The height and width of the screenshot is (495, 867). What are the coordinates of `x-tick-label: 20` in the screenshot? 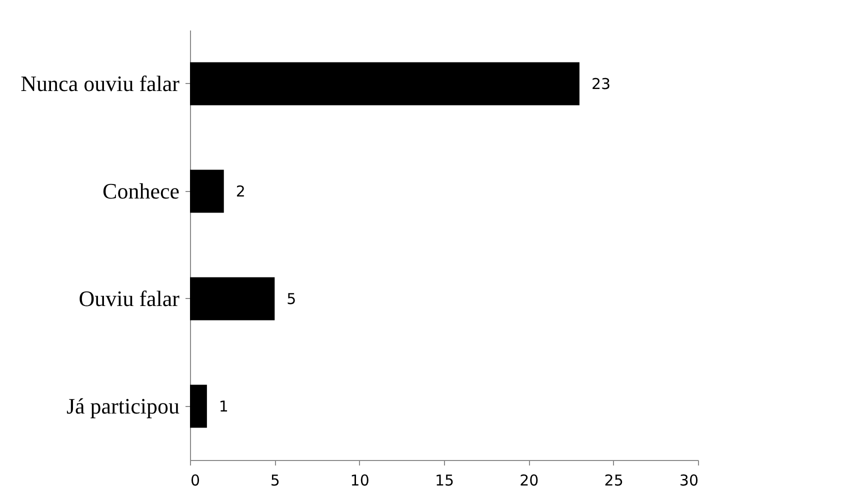 It's located at (529, 481).